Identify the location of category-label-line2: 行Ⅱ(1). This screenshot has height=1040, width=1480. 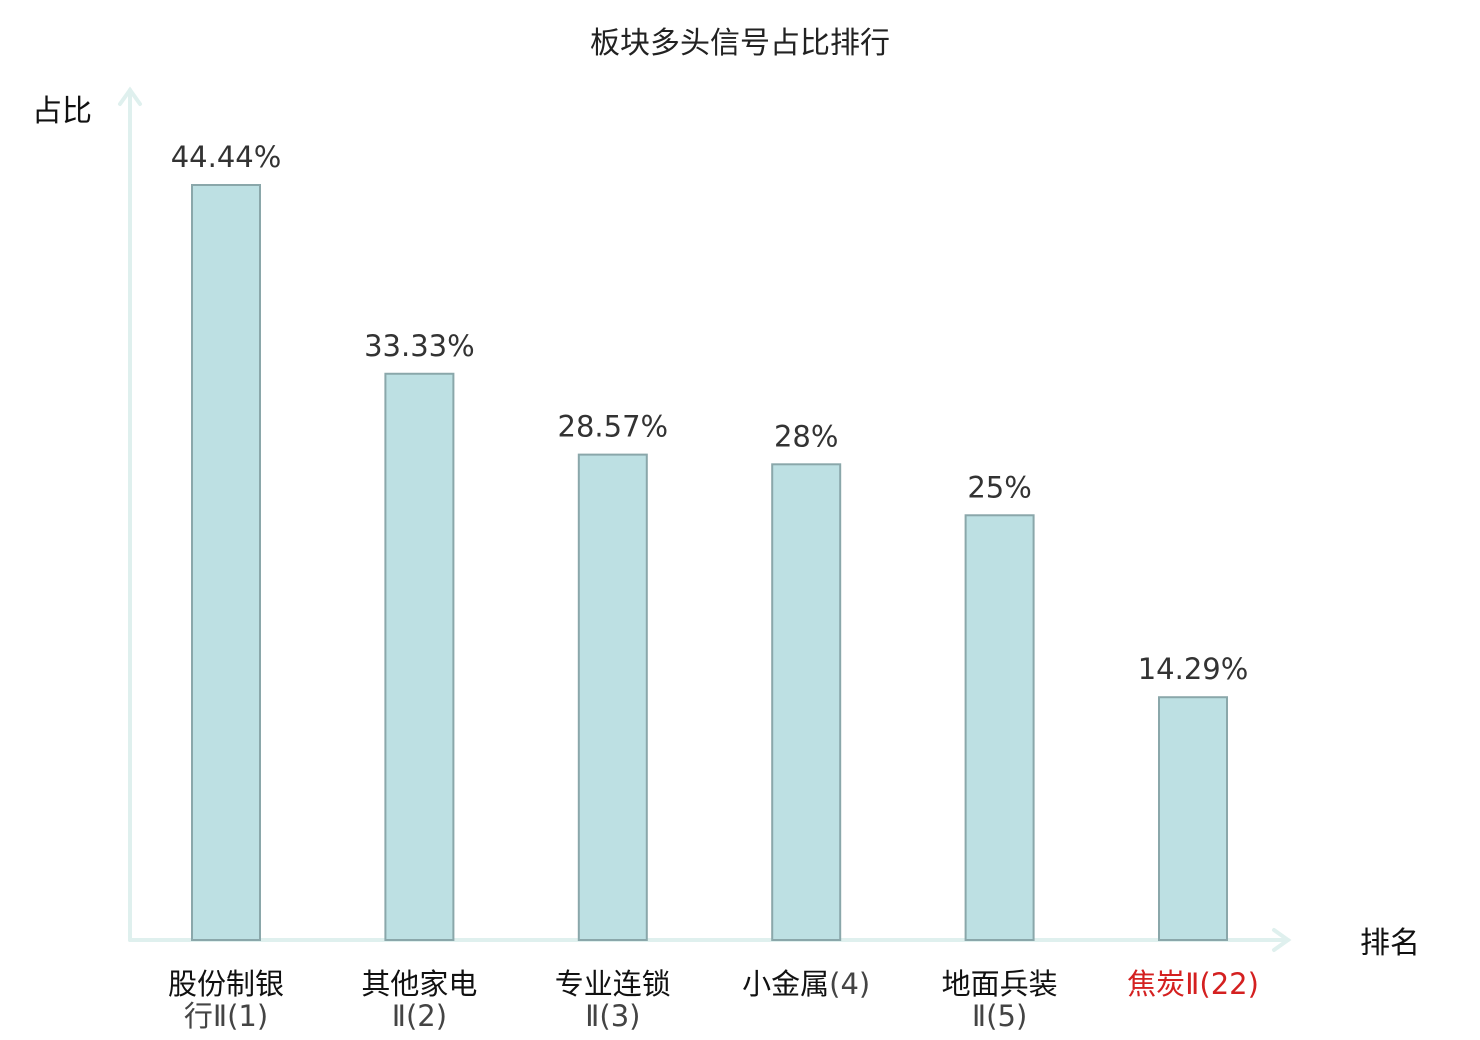
(226, 1016).